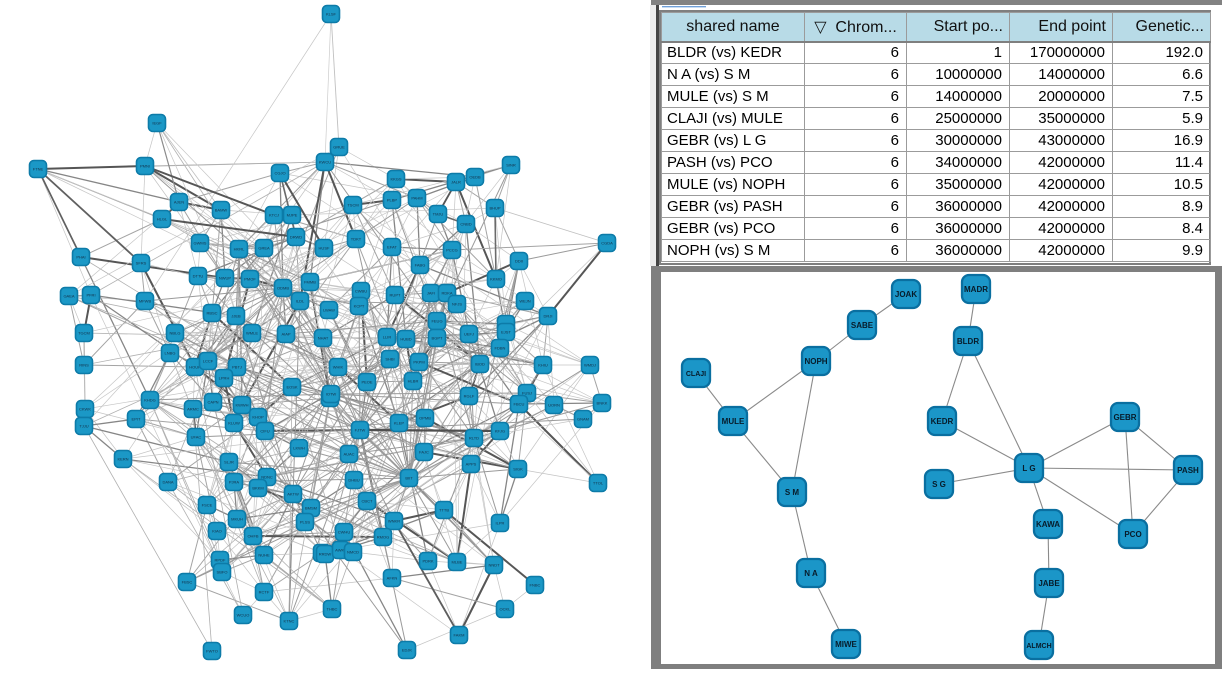  What do you see at coordinates (84, 365) in the screenshot?
I see `svg-text: RINS` at bounding box center [84, 365].